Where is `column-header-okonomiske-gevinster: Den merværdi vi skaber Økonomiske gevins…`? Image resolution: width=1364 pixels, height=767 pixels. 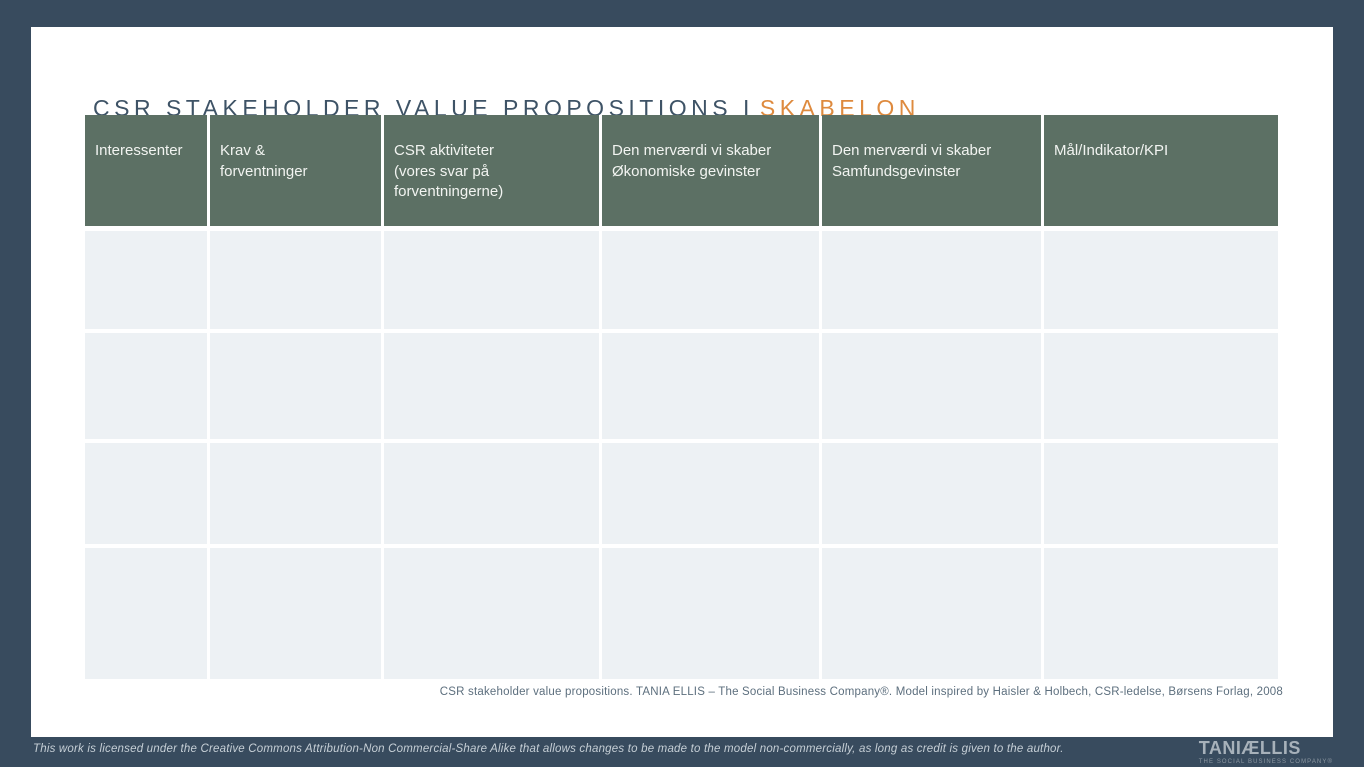 column-header-okonomiske-gevinster: Den merværdi vi skaber Økonomiske gevins… is located at coordinates (710, 170).